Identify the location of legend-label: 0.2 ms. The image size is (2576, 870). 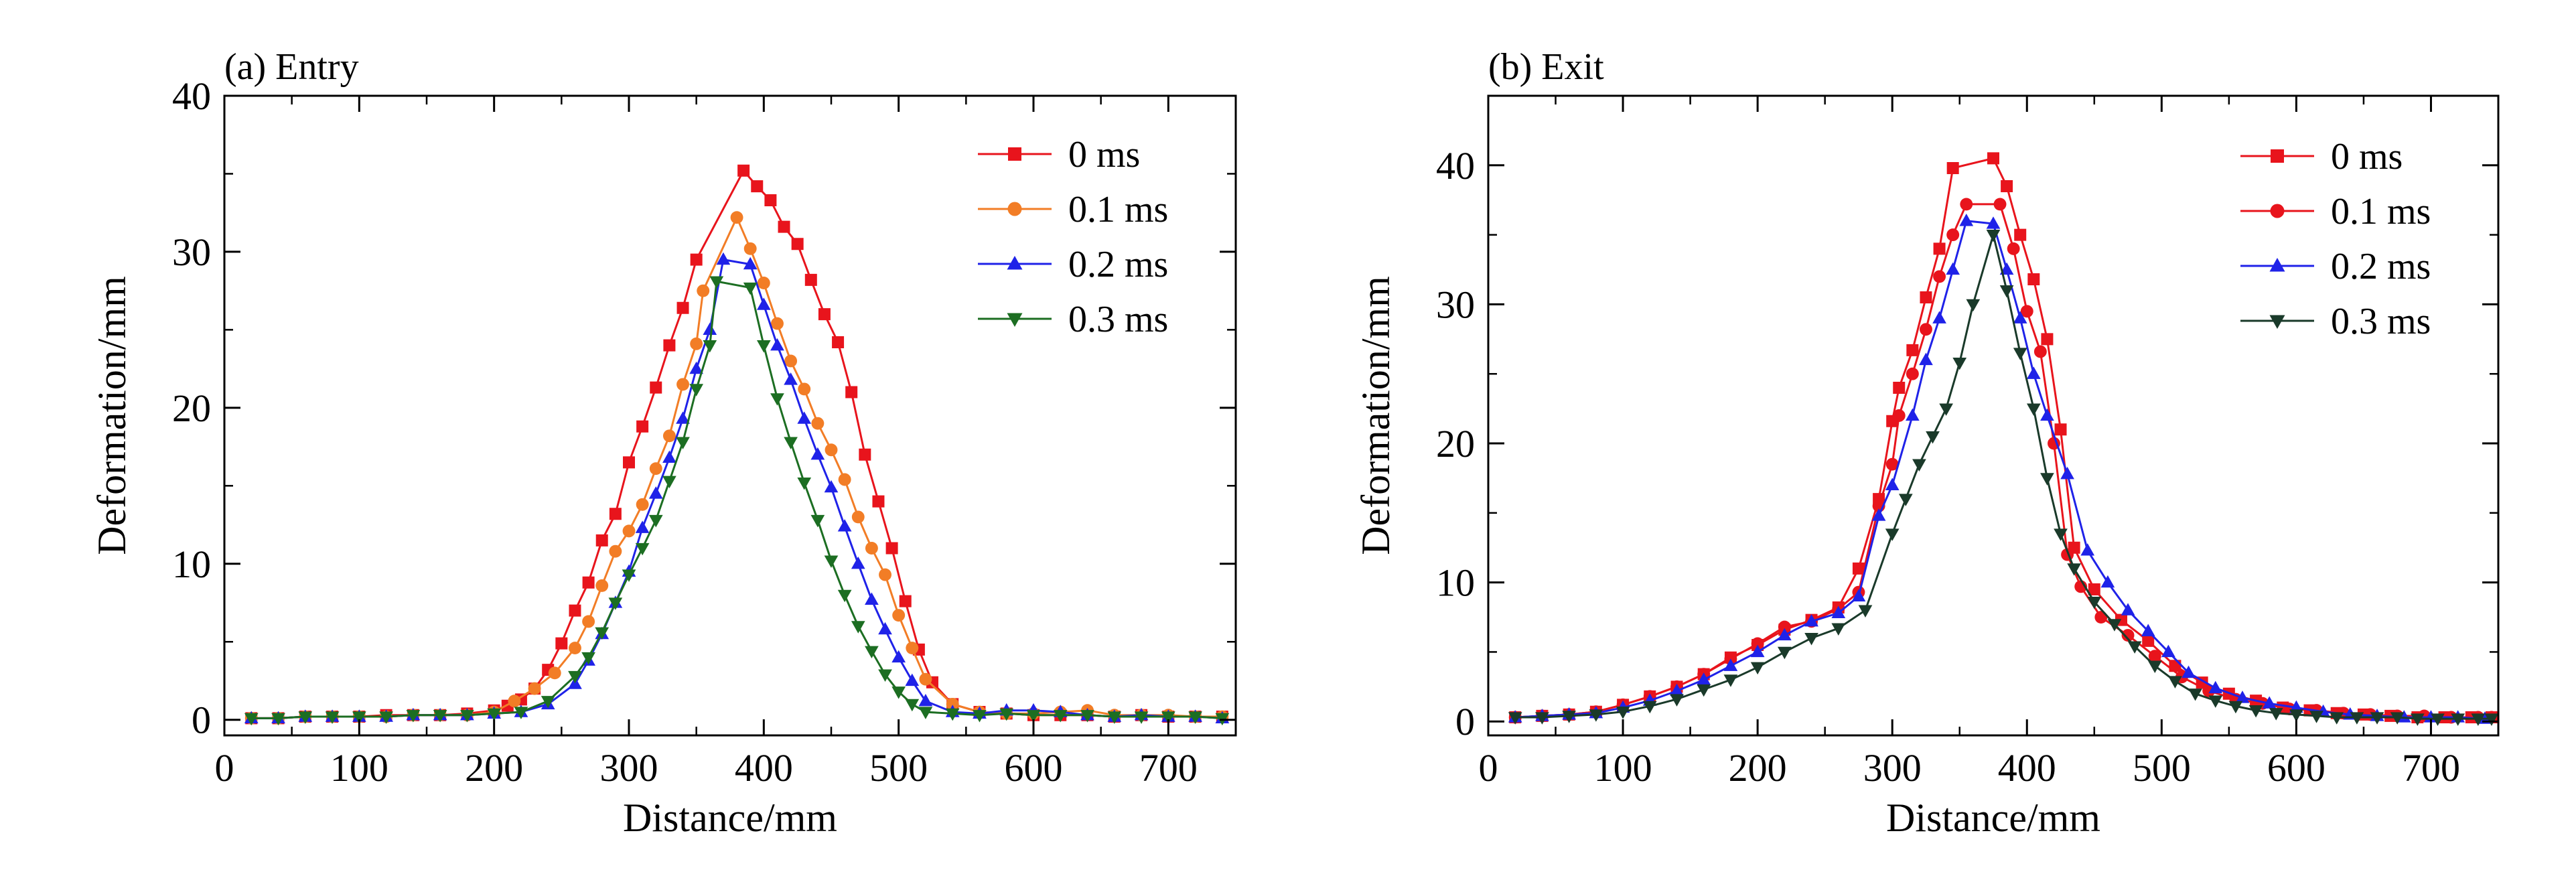
(1118, 264).